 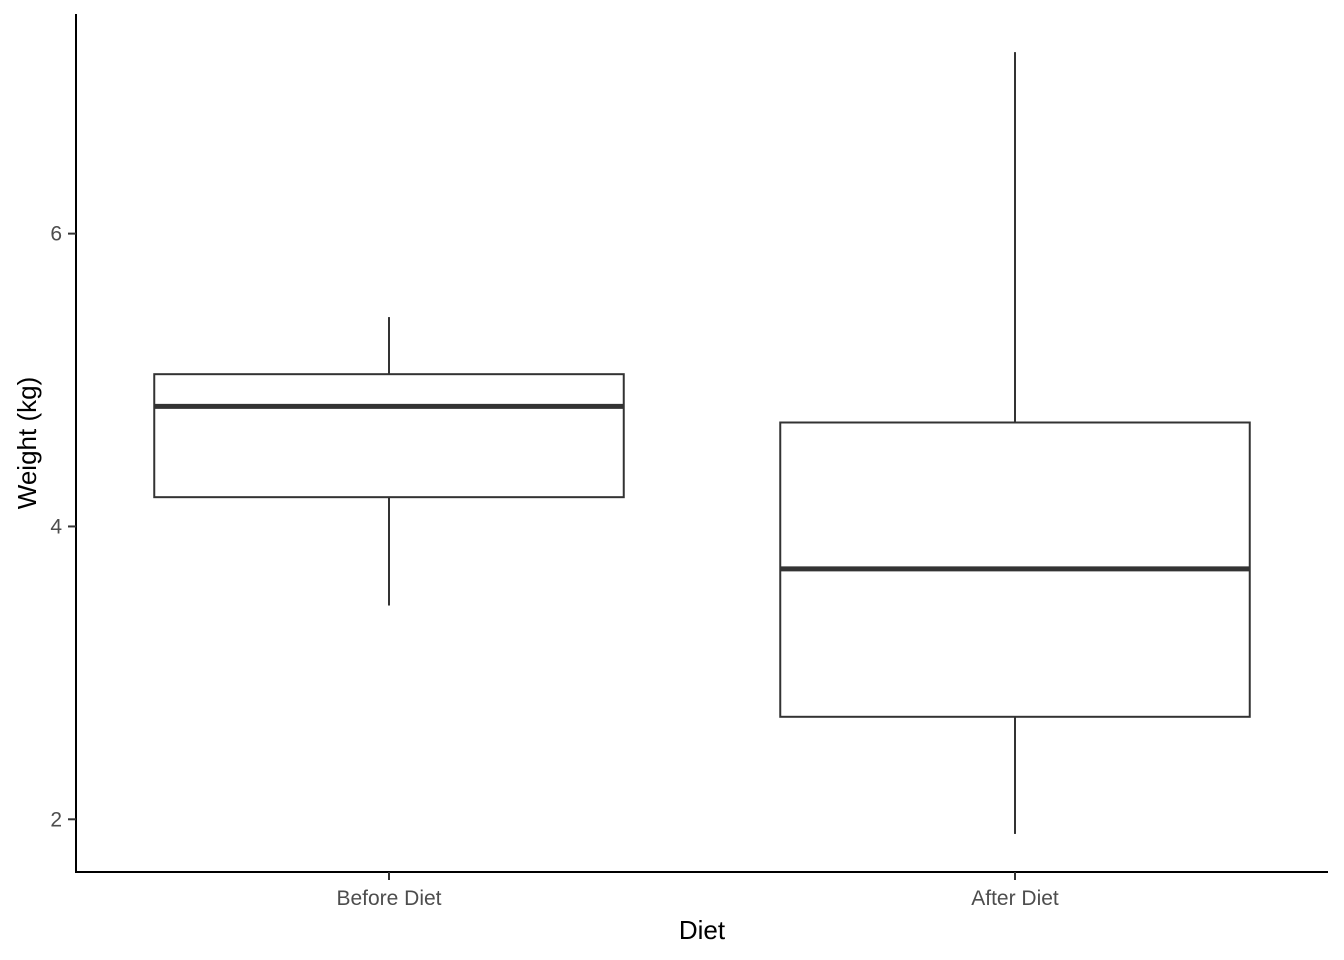 What do you see at coordinates (63, 527) in the screenshot?
I see `y-axis-ticks: 2 4 6` at bounding box center [63, 527].